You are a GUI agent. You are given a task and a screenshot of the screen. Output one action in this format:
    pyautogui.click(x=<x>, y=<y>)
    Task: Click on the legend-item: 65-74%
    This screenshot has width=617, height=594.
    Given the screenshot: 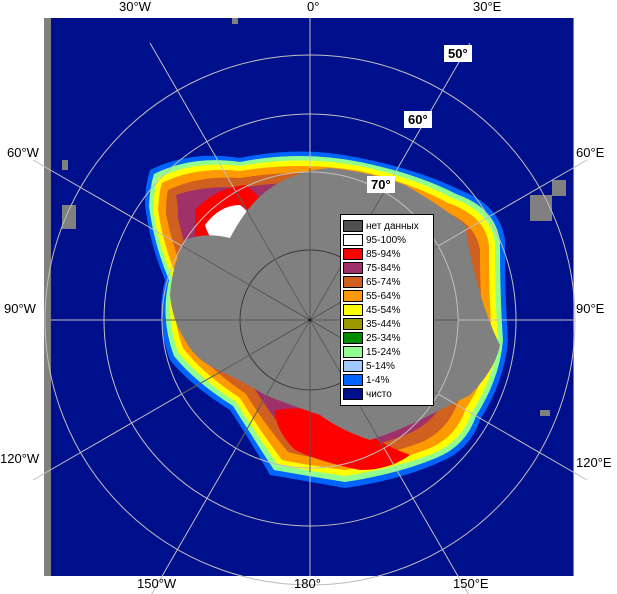 What is the action you would take?
    pyautogui.click(x=371, y=282)
    